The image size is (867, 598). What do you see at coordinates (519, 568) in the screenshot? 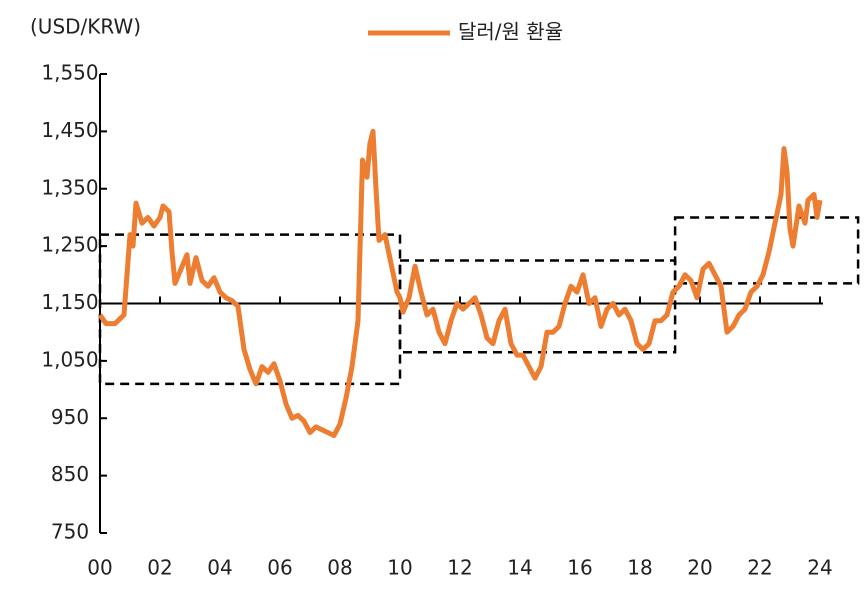
I see `x-tick-label: 14` at bounding box center [519, 568].